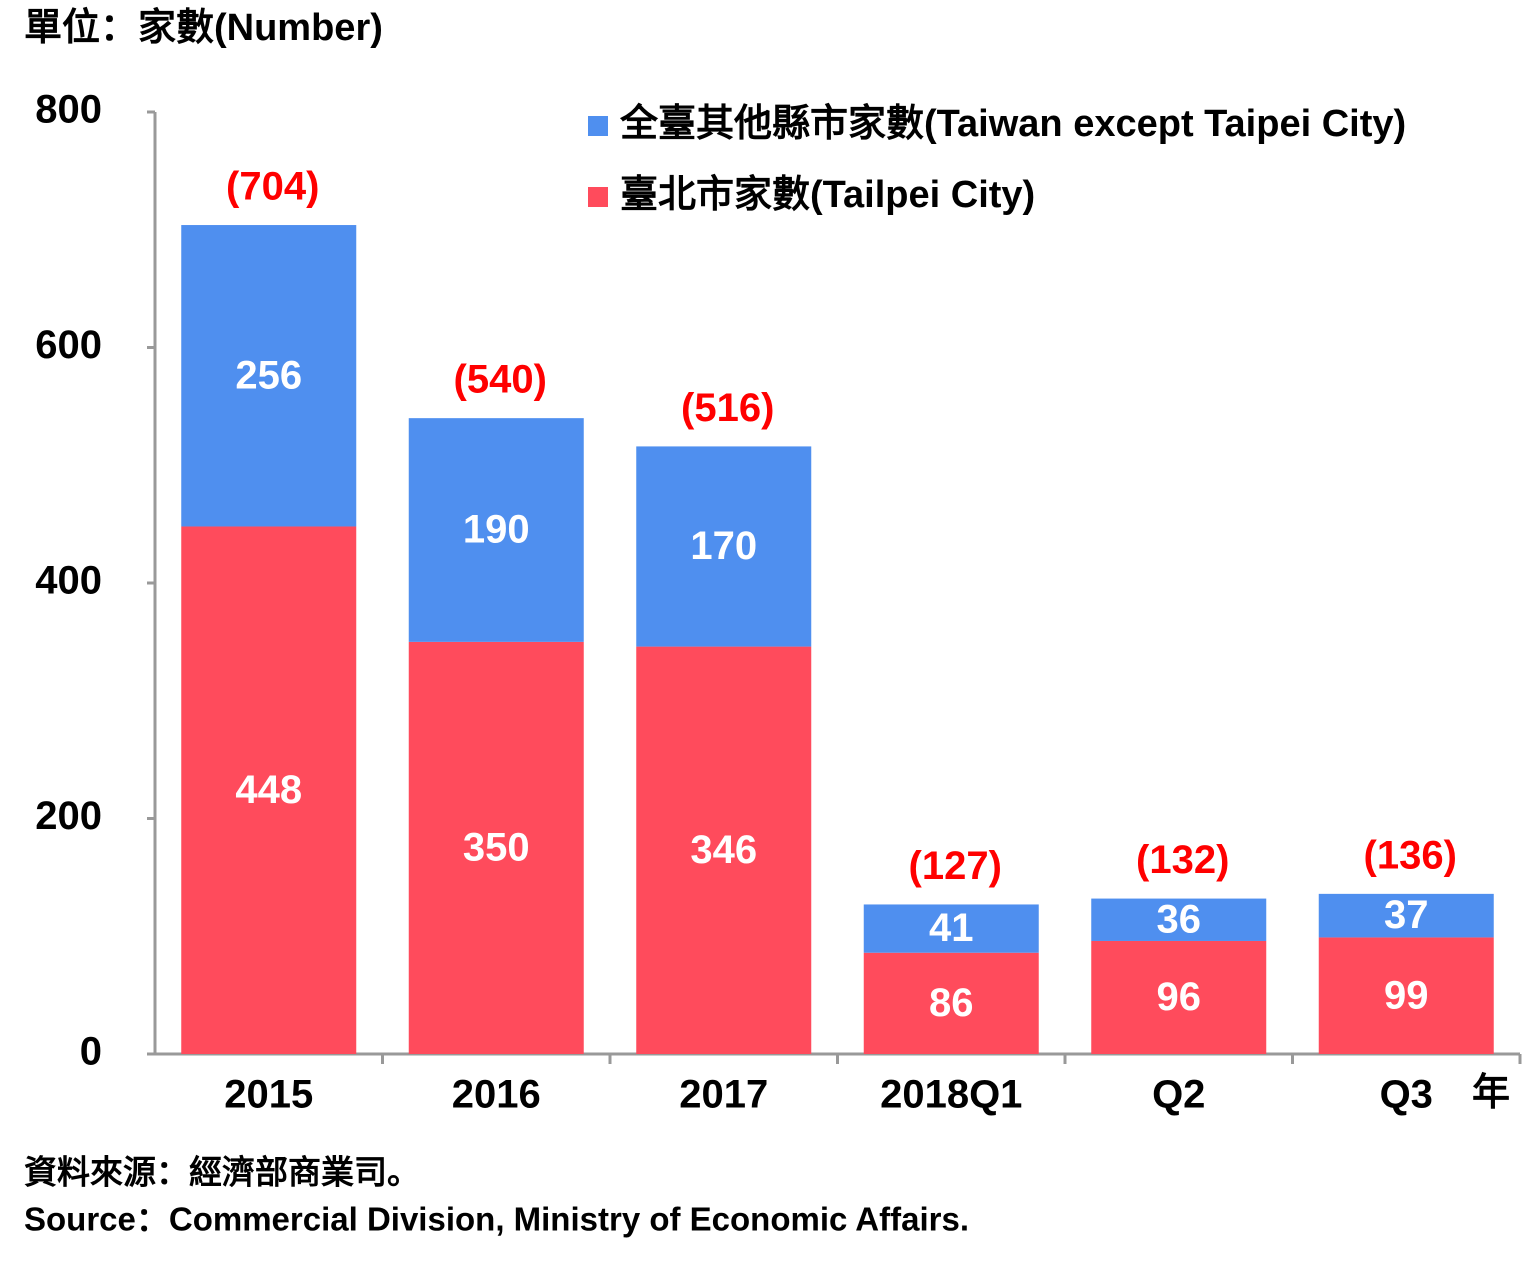 This screenshot has width=1523, height=1265. I want to click on value-label: 36, so click(1179, 919).